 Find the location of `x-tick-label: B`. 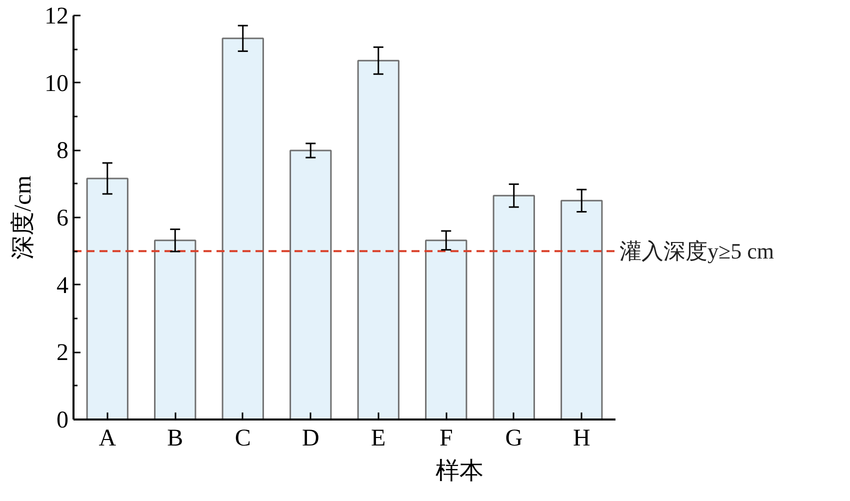

x-tick-label: B is located at coordinates (175, 439).